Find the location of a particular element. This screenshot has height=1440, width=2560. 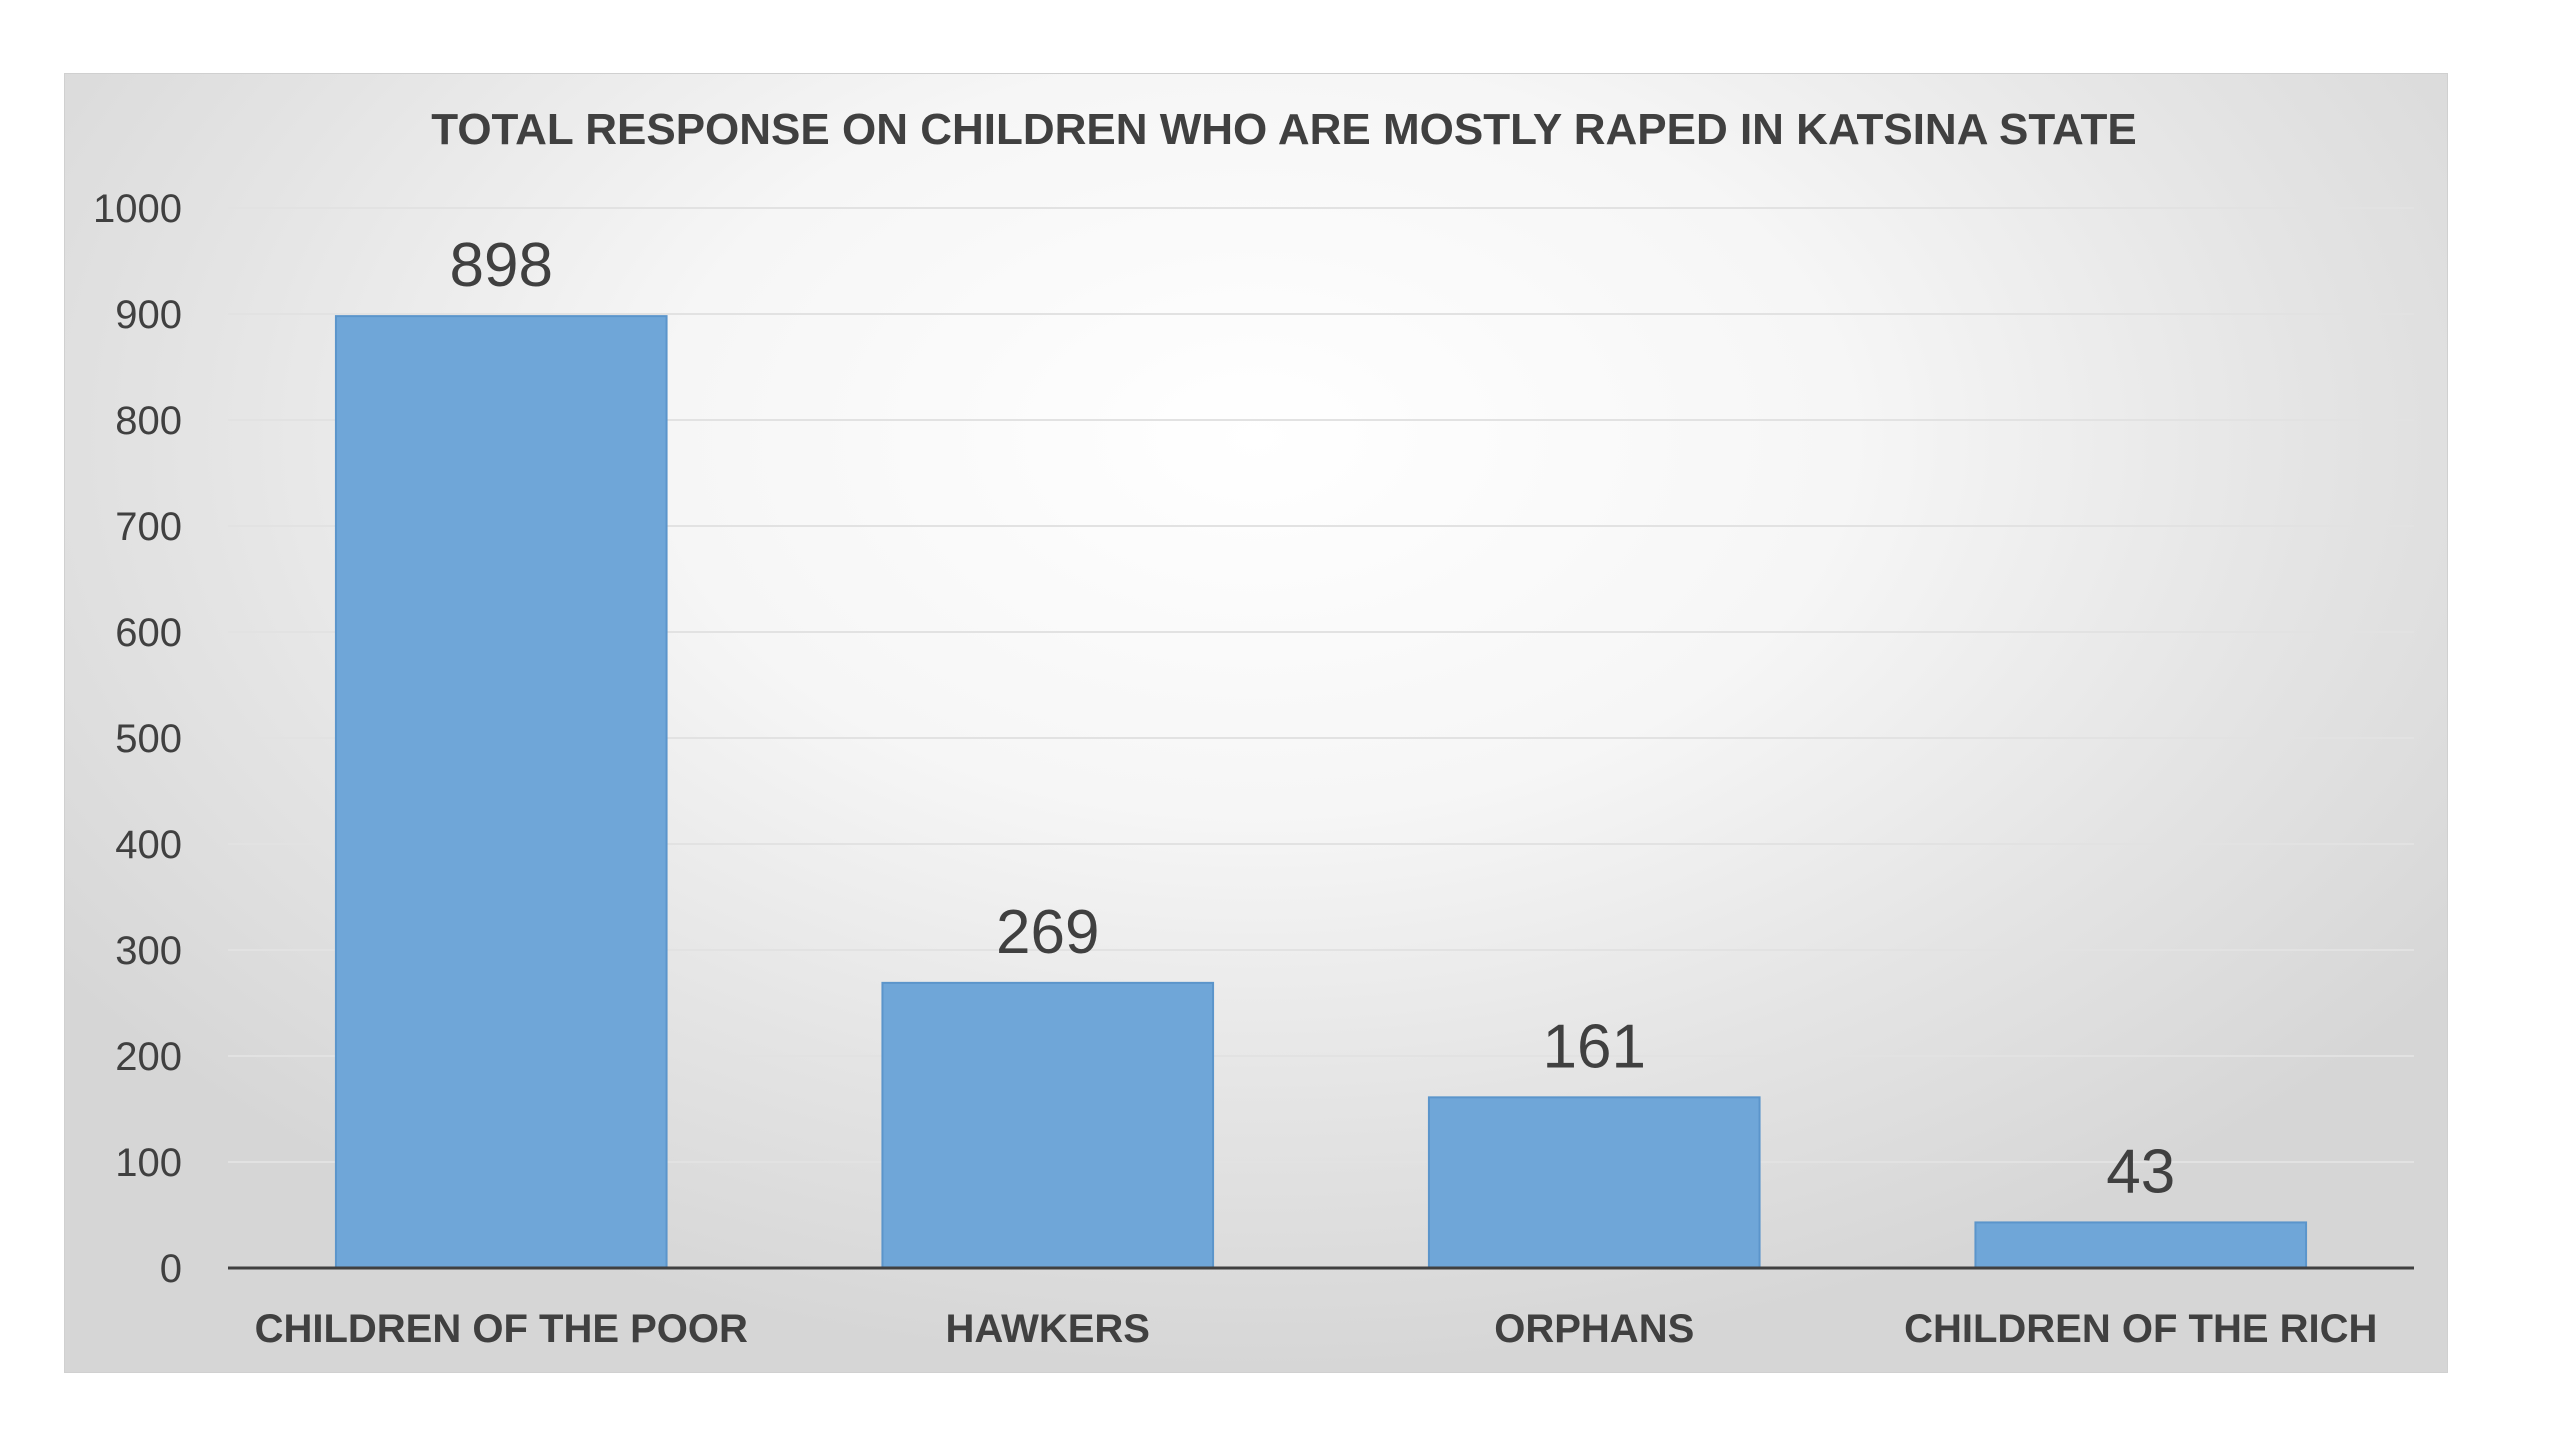

bar-value-label: 161 is located at coordinates (1594, 1046).